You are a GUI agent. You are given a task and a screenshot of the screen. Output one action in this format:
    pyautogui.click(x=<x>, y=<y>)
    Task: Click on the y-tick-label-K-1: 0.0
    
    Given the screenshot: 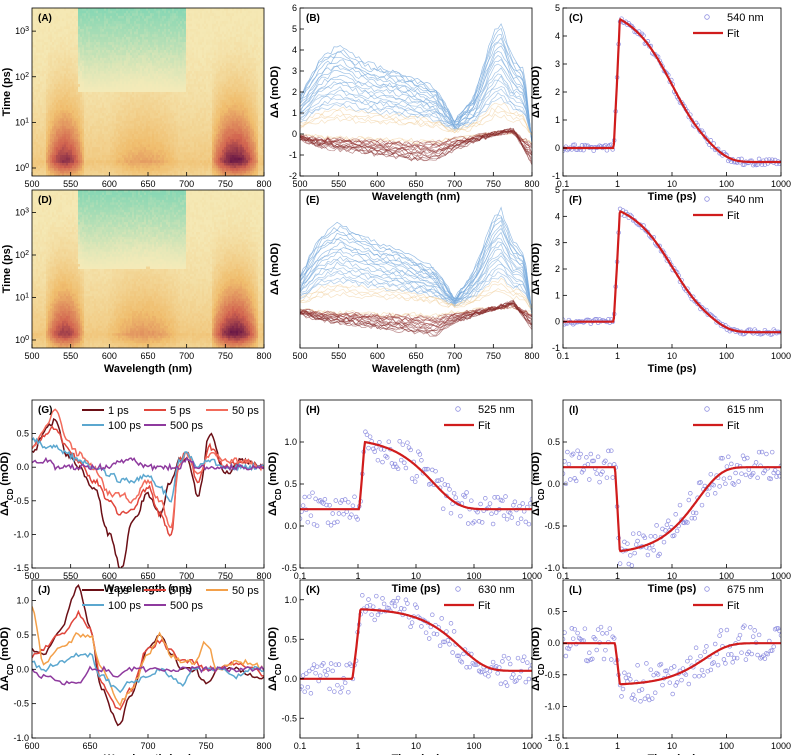 What is the action you would take?
    pyautogui.click(x=290, y=679)
    